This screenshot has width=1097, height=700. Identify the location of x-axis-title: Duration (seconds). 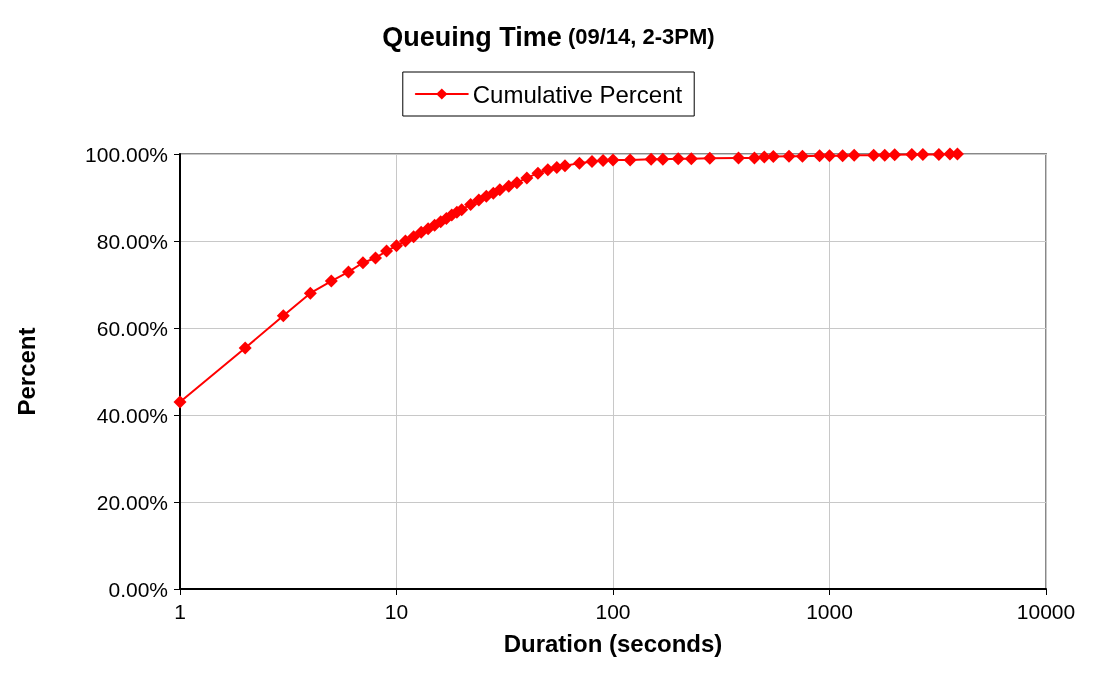
(613, 643).